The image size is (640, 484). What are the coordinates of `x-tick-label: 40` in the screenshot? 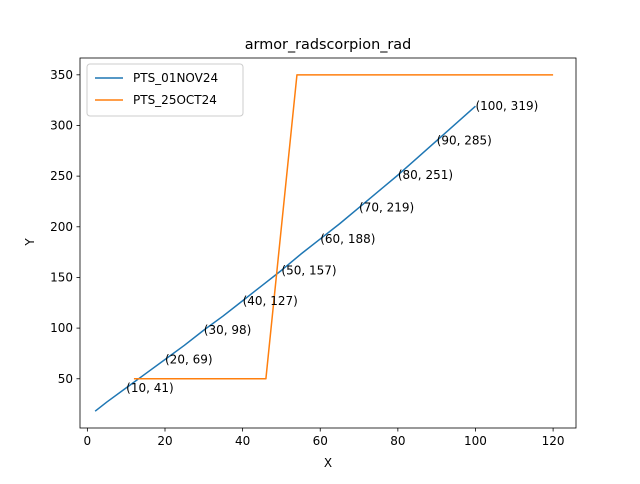 It's located at (242, 441).